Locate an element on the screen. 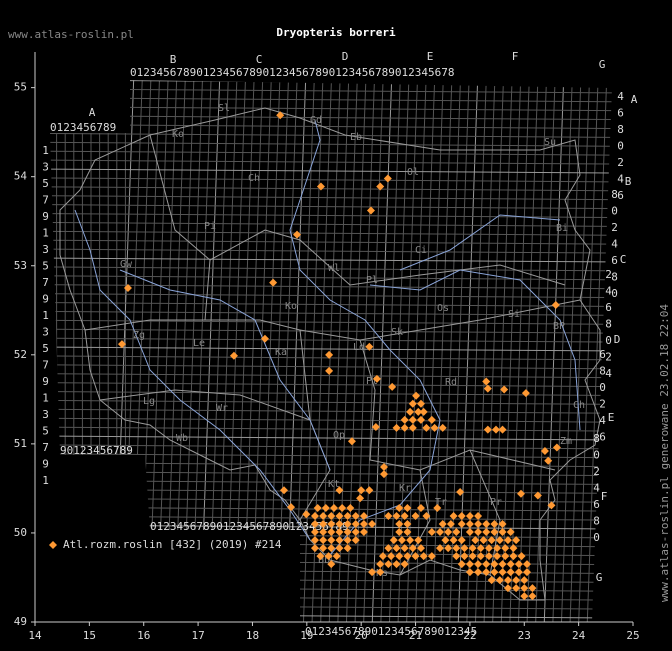  region-label: Tr is located at coordinates (441, 502).